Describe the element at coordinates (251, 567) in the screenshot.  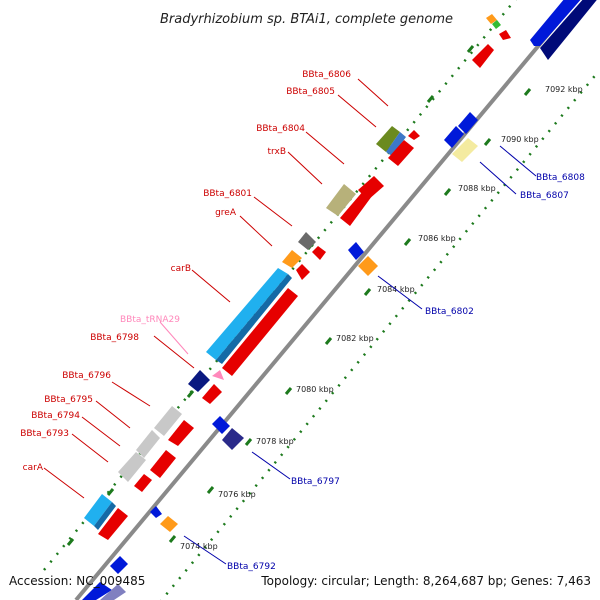
I see `gene-label: BBta_6792` at that location.